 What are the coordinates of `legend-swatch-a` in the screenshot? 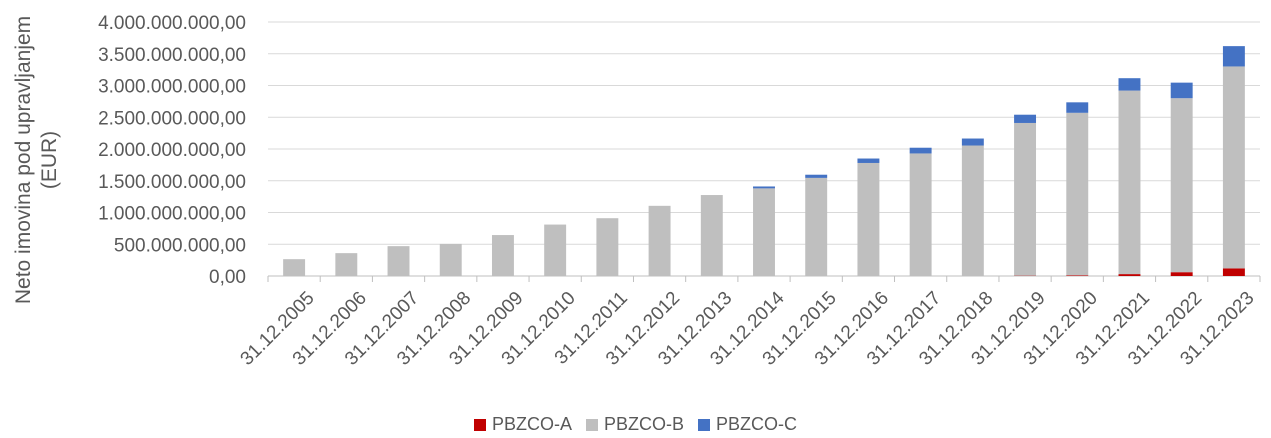 It's located at (479, 424).